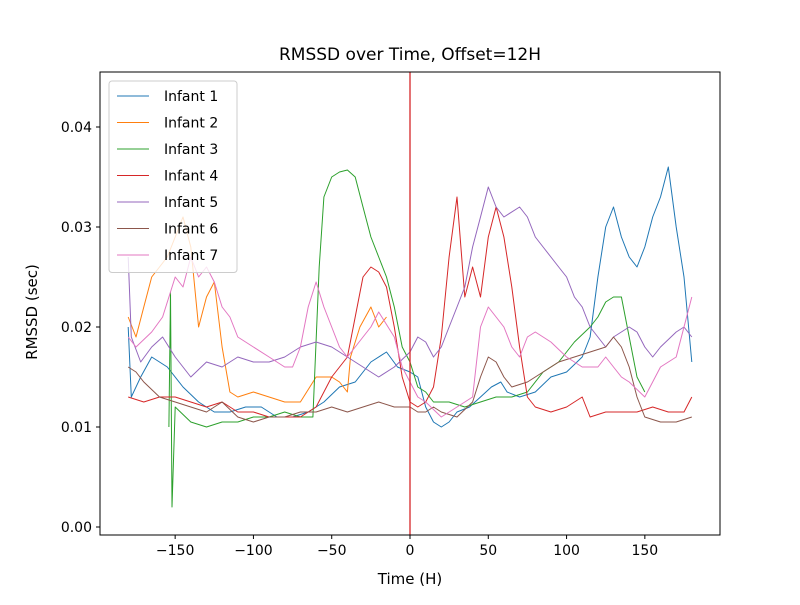 This screenshot has width=800, height=605. I want to click on x-tick-label: 150, so click(644, 551).